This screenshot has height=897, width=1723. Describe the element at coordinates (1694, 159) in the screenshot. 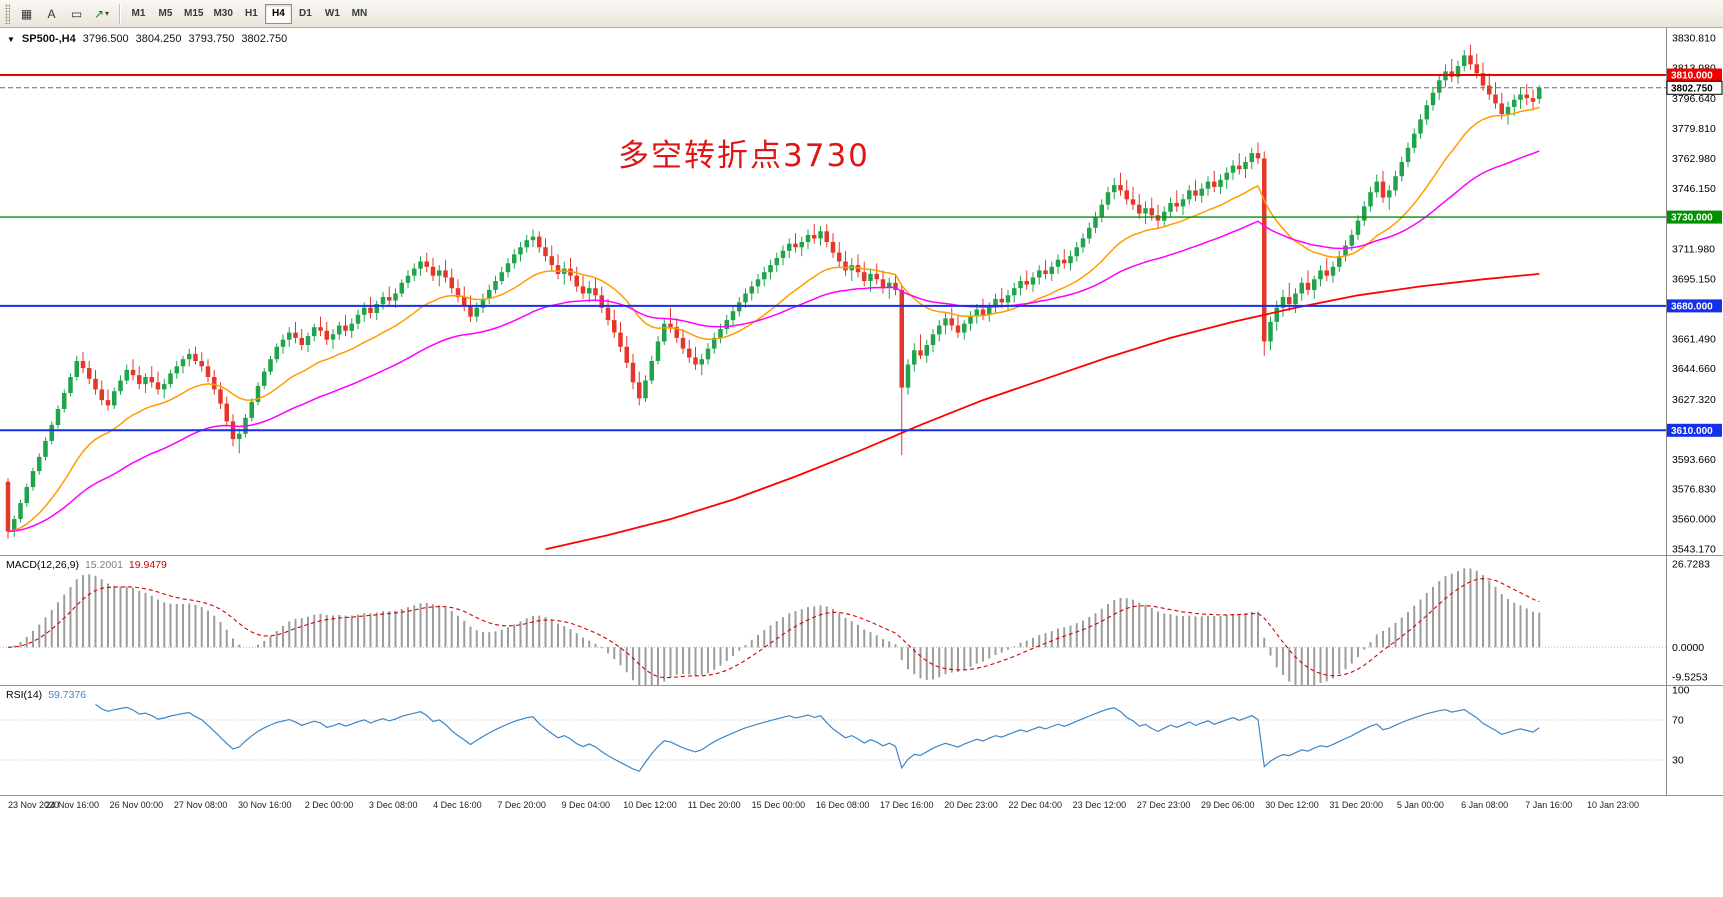

I see `price-axis-label: 3762.980` at that location.